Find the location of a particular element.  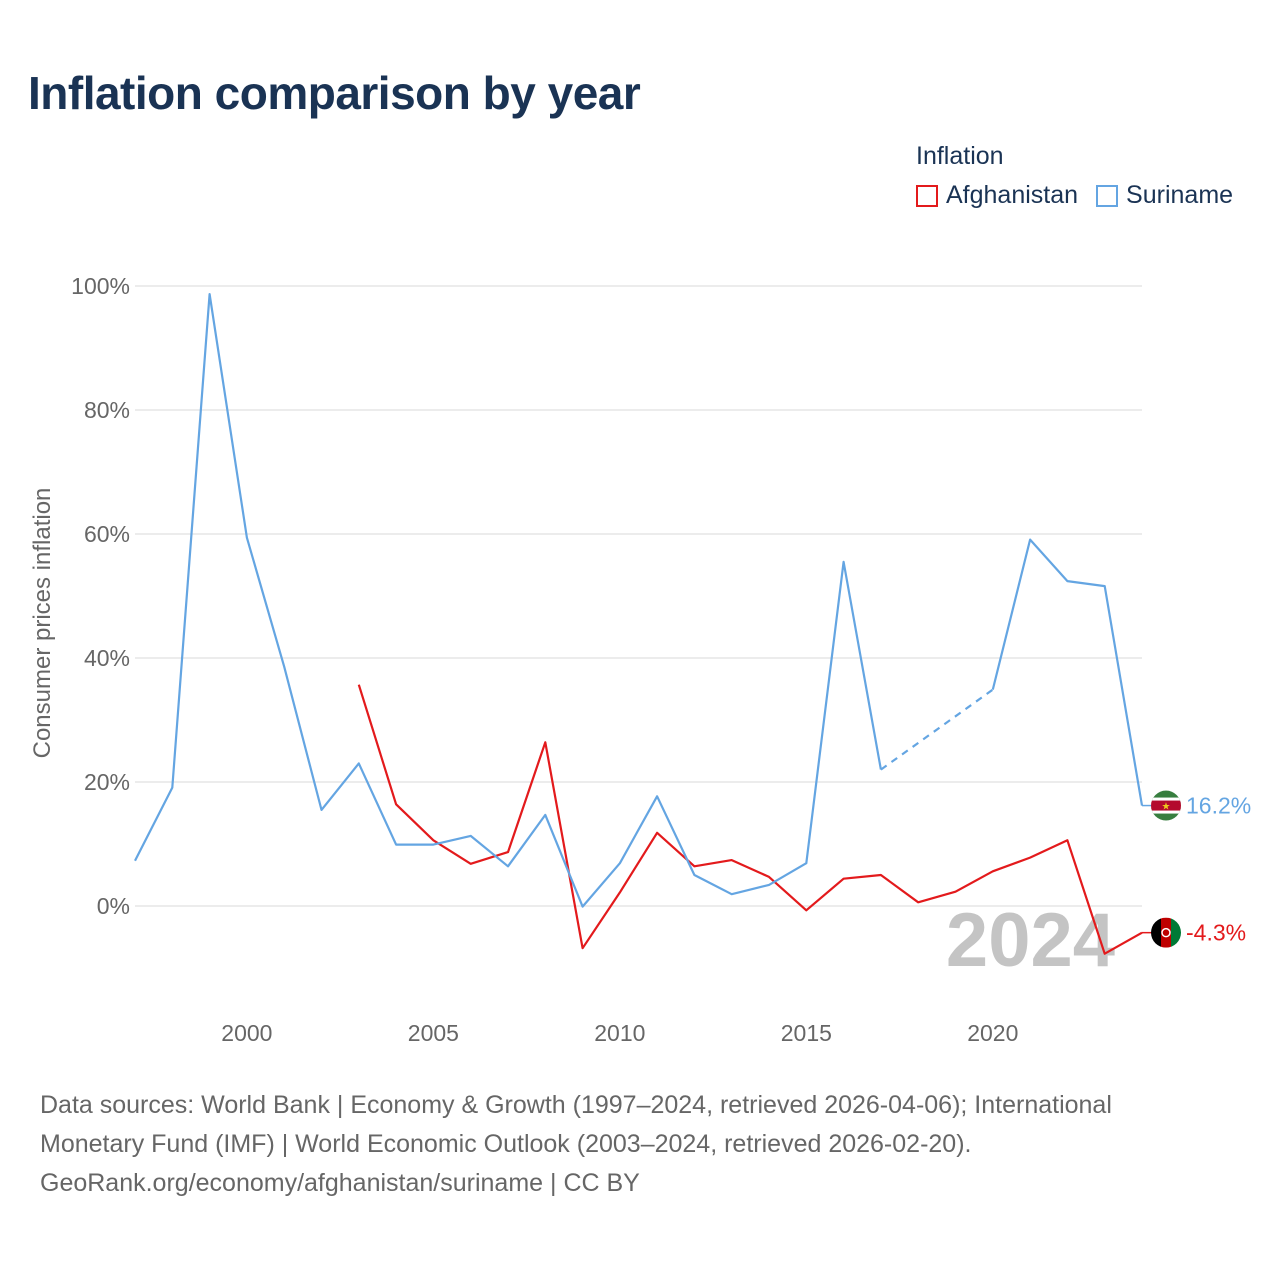

y-tick-label: 0% is located at coordinates (113, 906).